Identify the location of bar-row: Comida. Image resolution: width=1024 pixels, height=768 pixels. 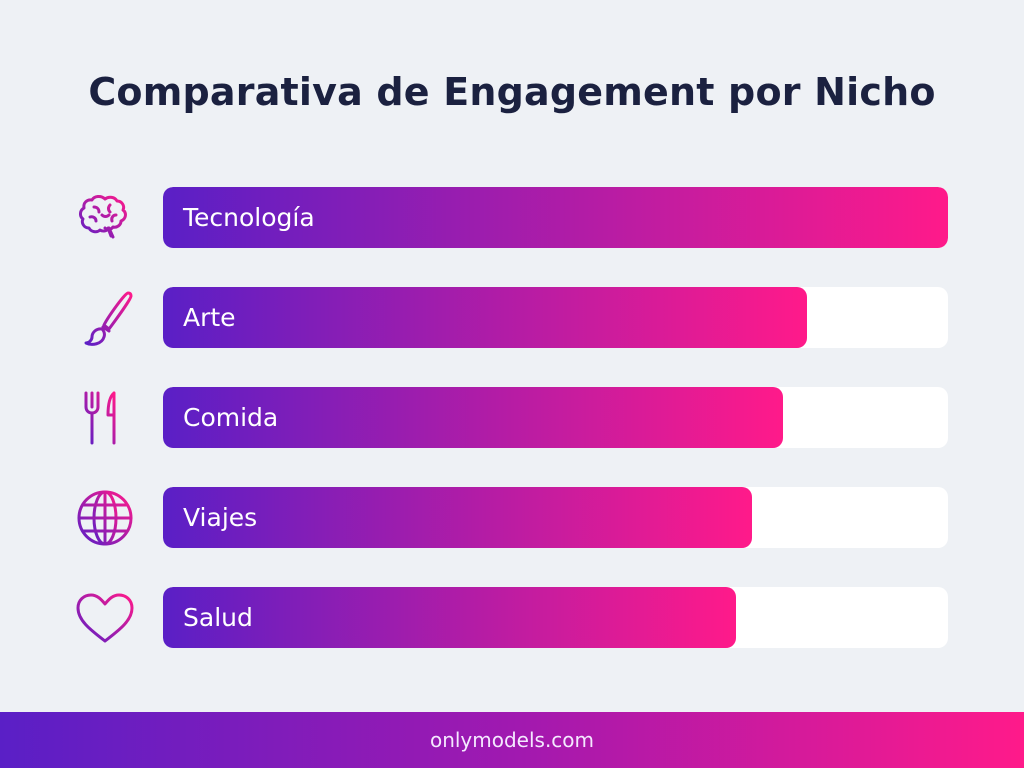
(512, 418).